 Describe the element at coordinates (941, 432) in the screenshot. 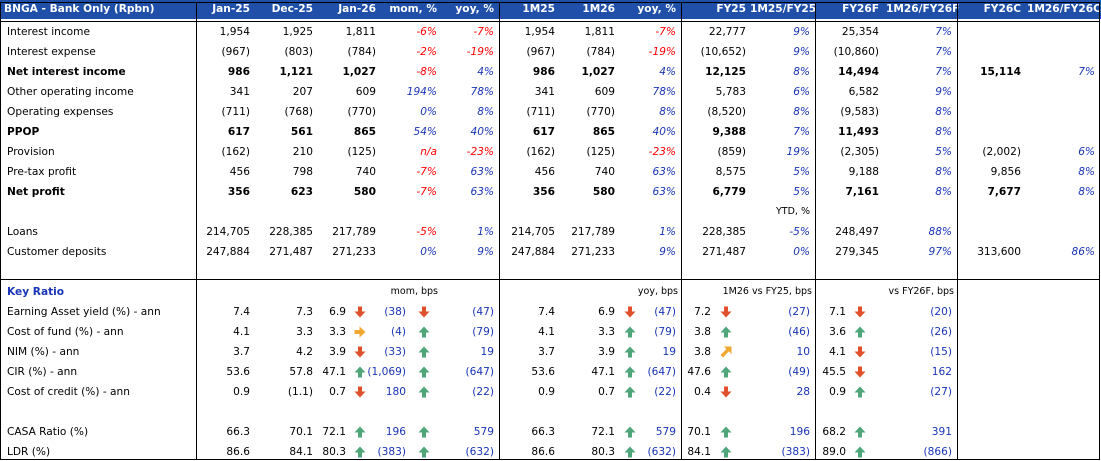

I see `table-cell: 391` at that location.